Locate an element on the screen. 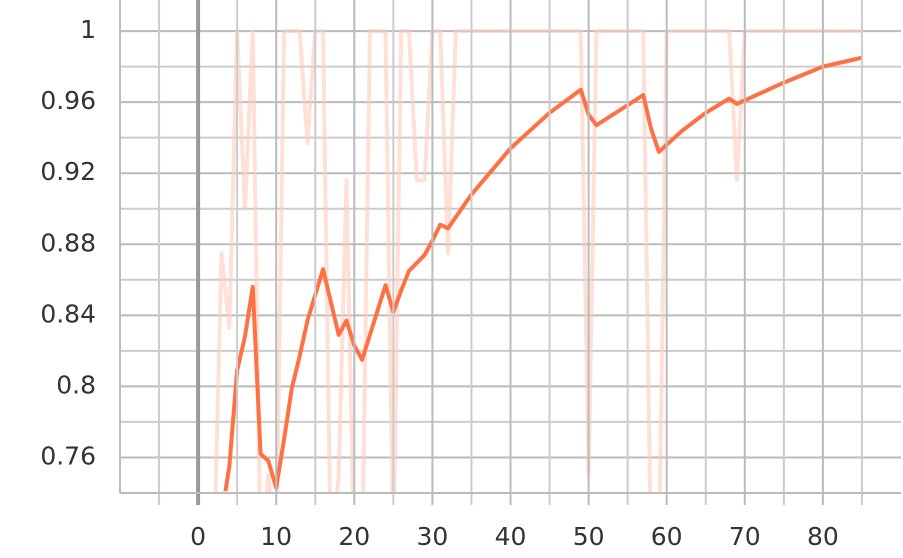  x-tick-label: 30 is located at coordinates (432, 536).